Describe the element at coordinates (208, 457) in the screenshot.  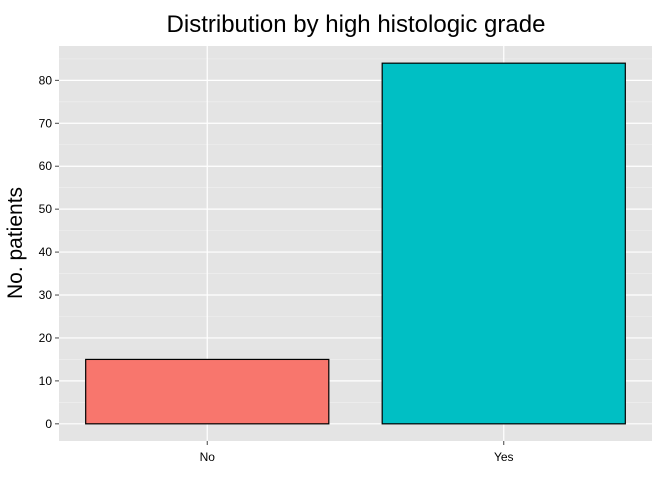
I see `x-tick-label: No` at that location.